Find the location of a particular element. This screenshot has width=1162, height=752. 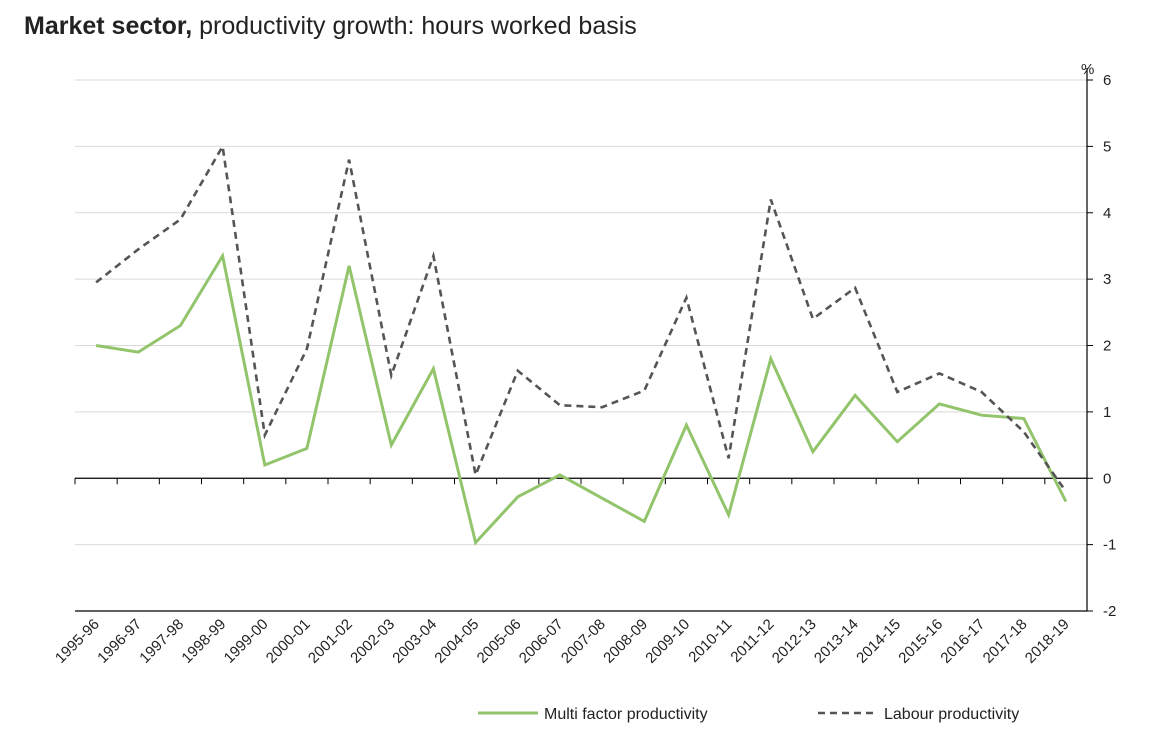

x-tick-label: 2013-14 is located at coordinates (836, 641).